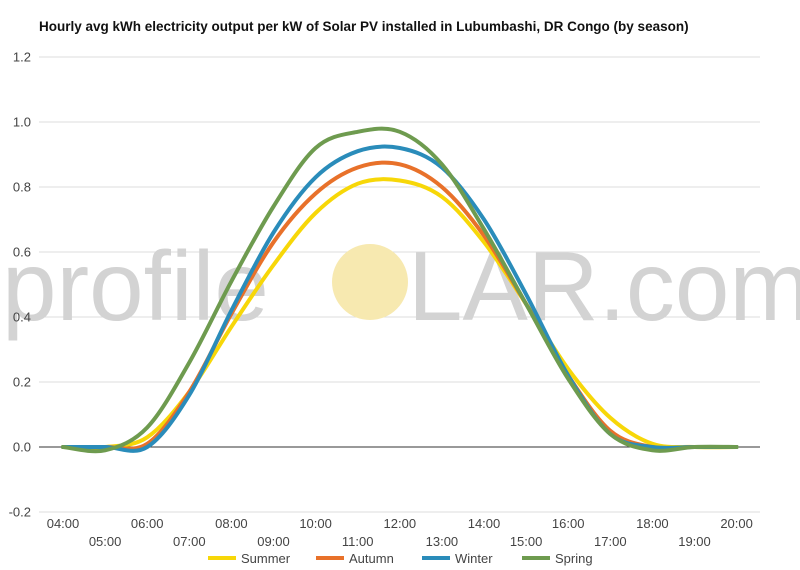 This screenshot has width=800, height=570. What do you see at coordinates (371, 558) in the screenshot?
I see `legend-label: Autumn` at bounding box center [371, 558].